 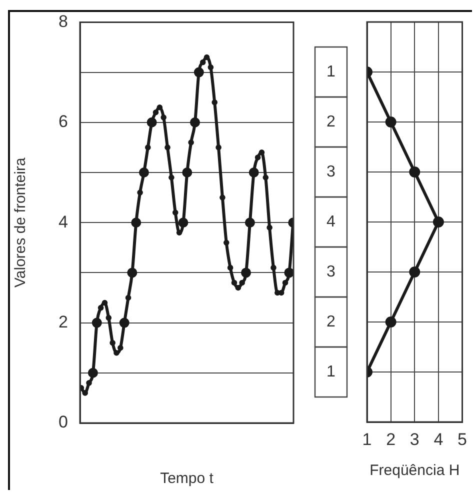 I want to click on x-tick-label: 3, so click(x=415, y=439).